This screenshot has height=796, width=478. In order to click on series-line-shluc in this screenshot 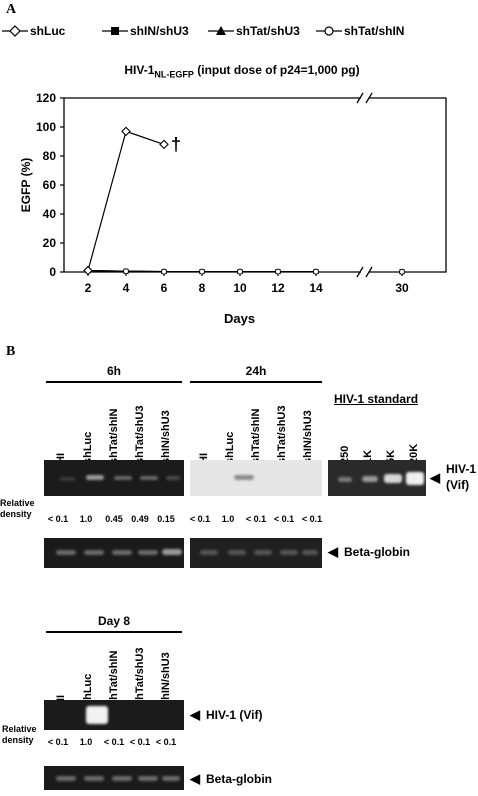, I will do `click(126, 200)`.